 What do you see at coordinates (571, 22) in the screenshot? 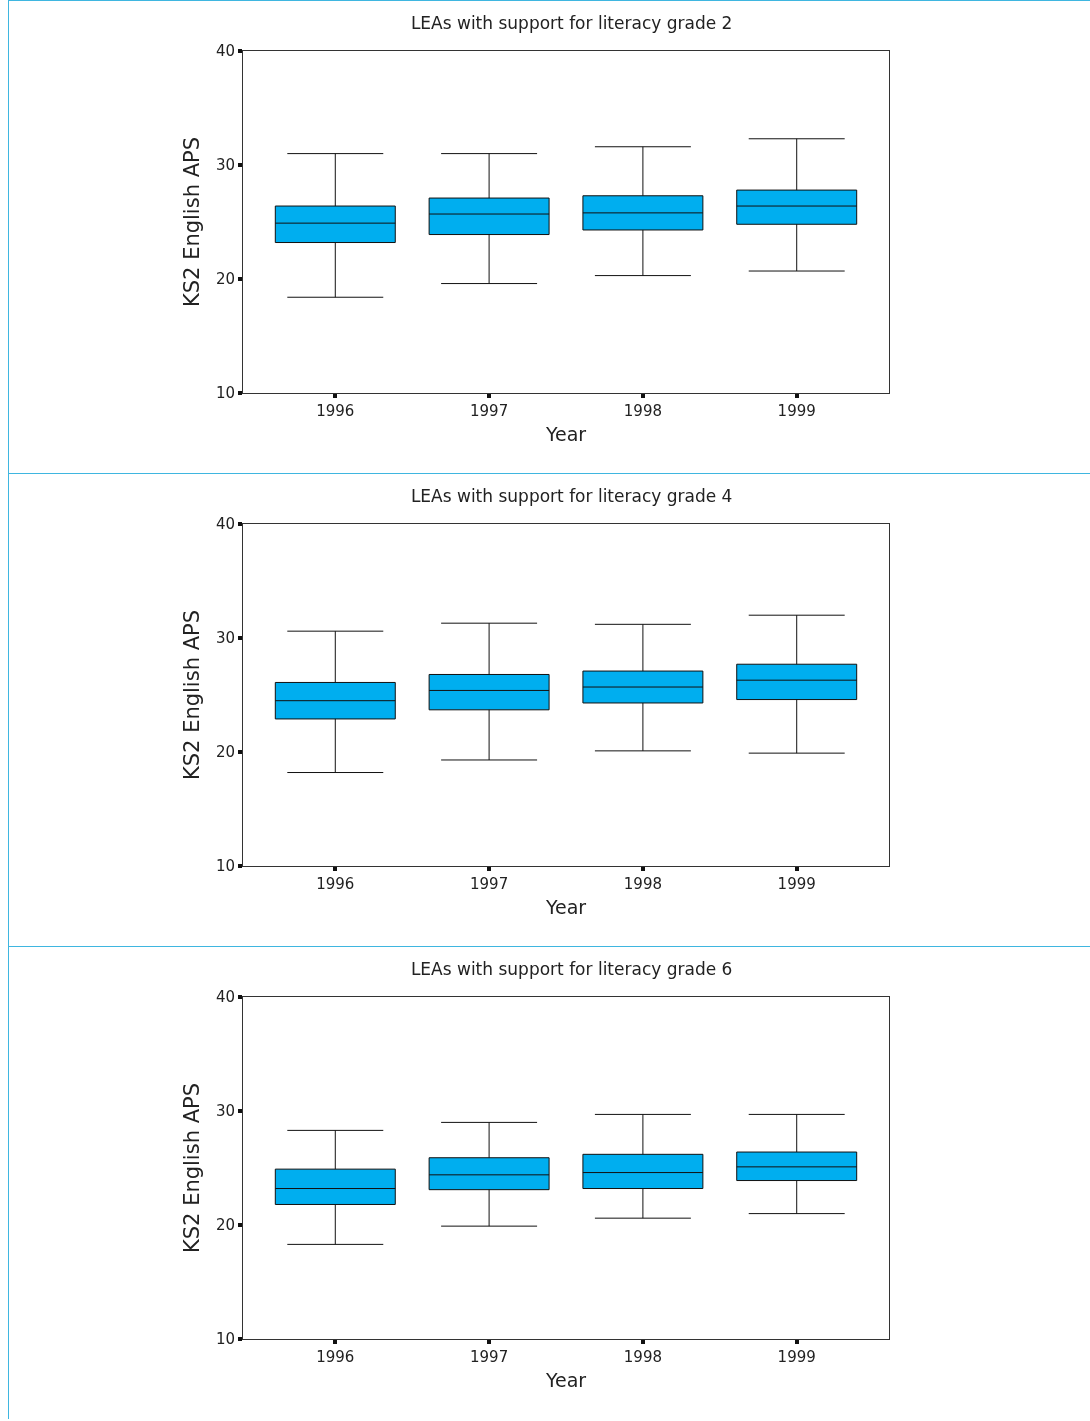
I see `chart-title: LEAs with support for literacy grade 2` at bounding box center [571, 22].